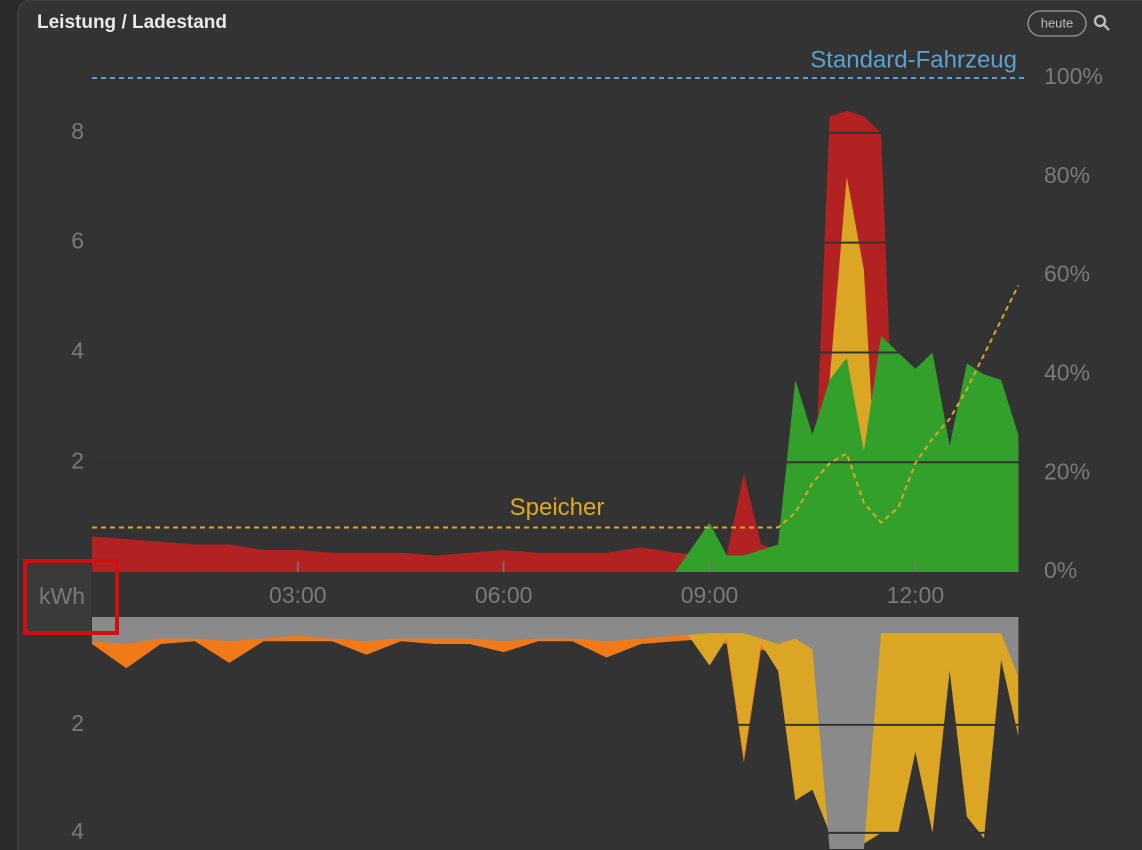 The height and width of the screenshot is (850, 1142). I want to click on reference-label: Standard-Fahrzeug, so click(913, 59).